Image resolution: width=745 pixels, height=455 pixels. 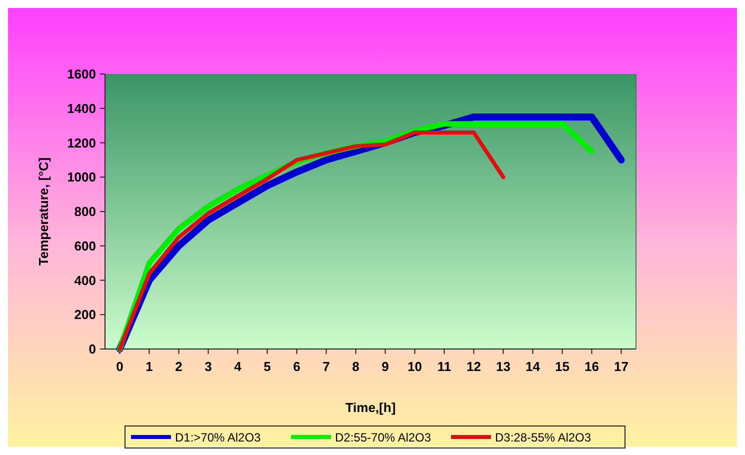 What do you see at coordinates (85, 314) in the screenshot?
I see `y-tick-label: 200` at bounding box center [85, 314].